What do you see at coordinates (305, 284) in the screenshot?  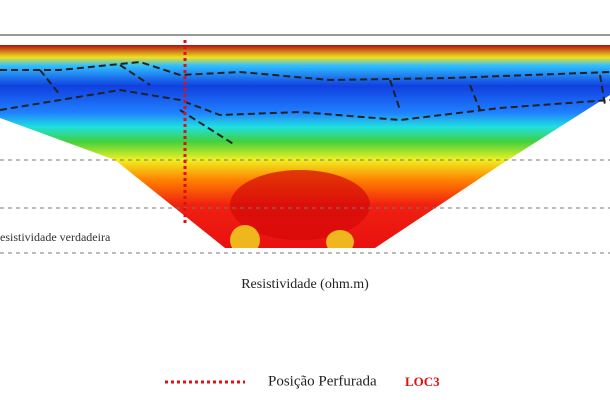 I see `colorbar-title: Resistividade (ohm.m)` at bounding box center [305, 284].